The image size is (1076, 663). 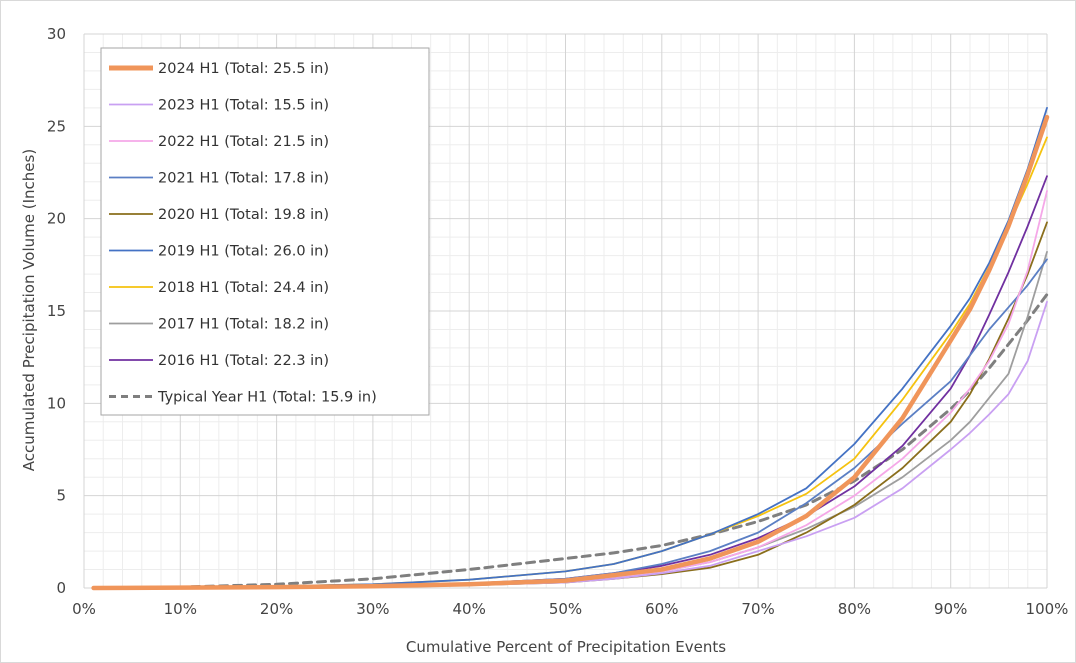 What do you see at coordinates (243, 179) in the screenshot?
I see `legend-label-2021: 2021 H1 (Total: 17.8 in)` at bounding box center [243, 179].